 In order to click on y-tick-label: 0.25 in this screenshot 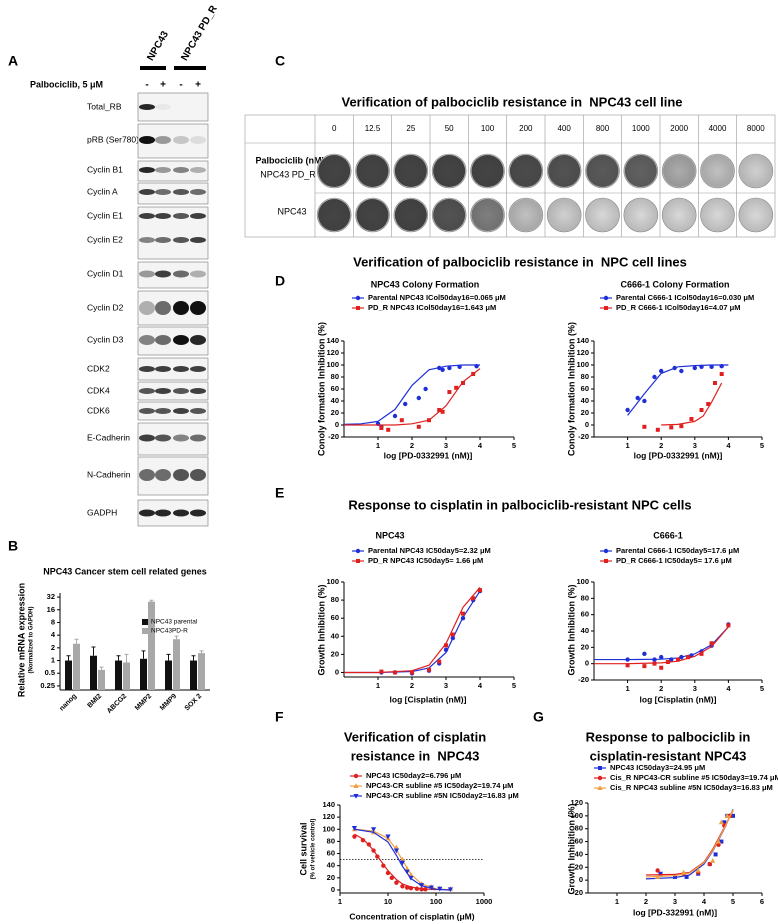, I will do `click(47, 685)`.